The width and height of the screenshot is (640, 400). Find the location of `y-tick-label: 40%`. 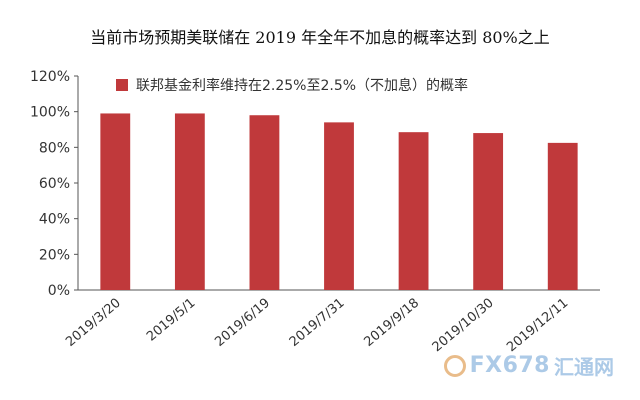

y-tick-label: 40% is located at coordinates (54, 220).